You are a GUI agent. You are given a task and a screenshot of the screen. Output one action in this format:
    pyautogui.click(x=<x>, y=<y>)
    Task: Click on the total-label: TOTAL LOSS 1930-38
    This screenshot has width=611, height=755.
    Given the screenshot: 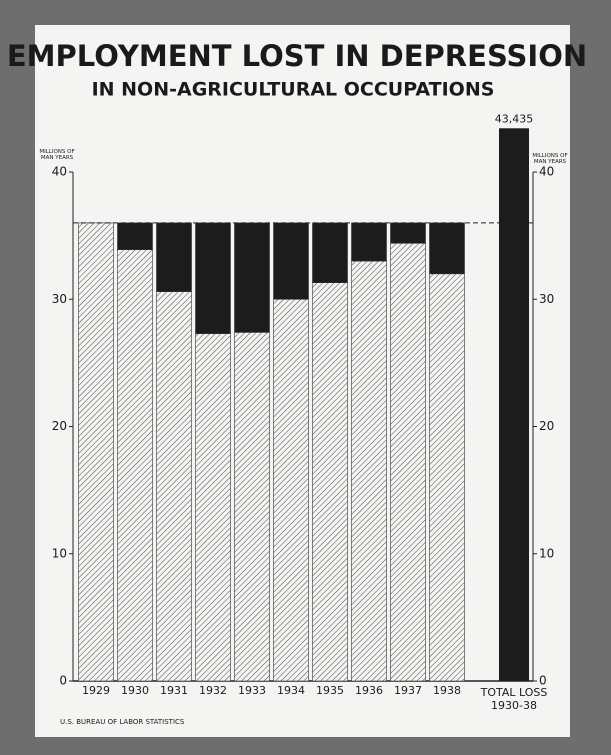 What is the action you would take?
    pyautogui.click(x=514, y=699)
    